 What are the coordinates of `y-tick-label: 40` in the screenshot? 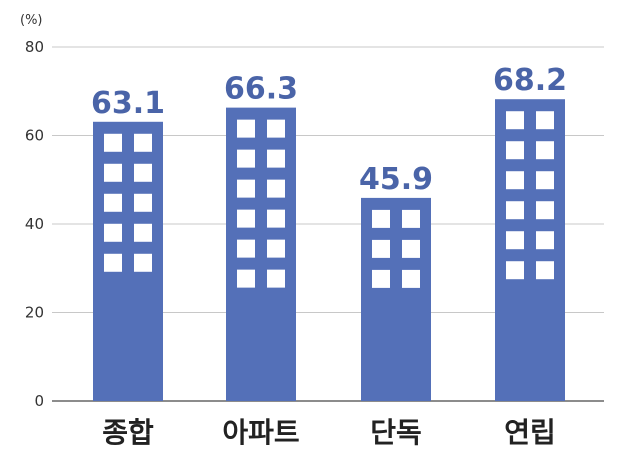 It's located at (34, 224).